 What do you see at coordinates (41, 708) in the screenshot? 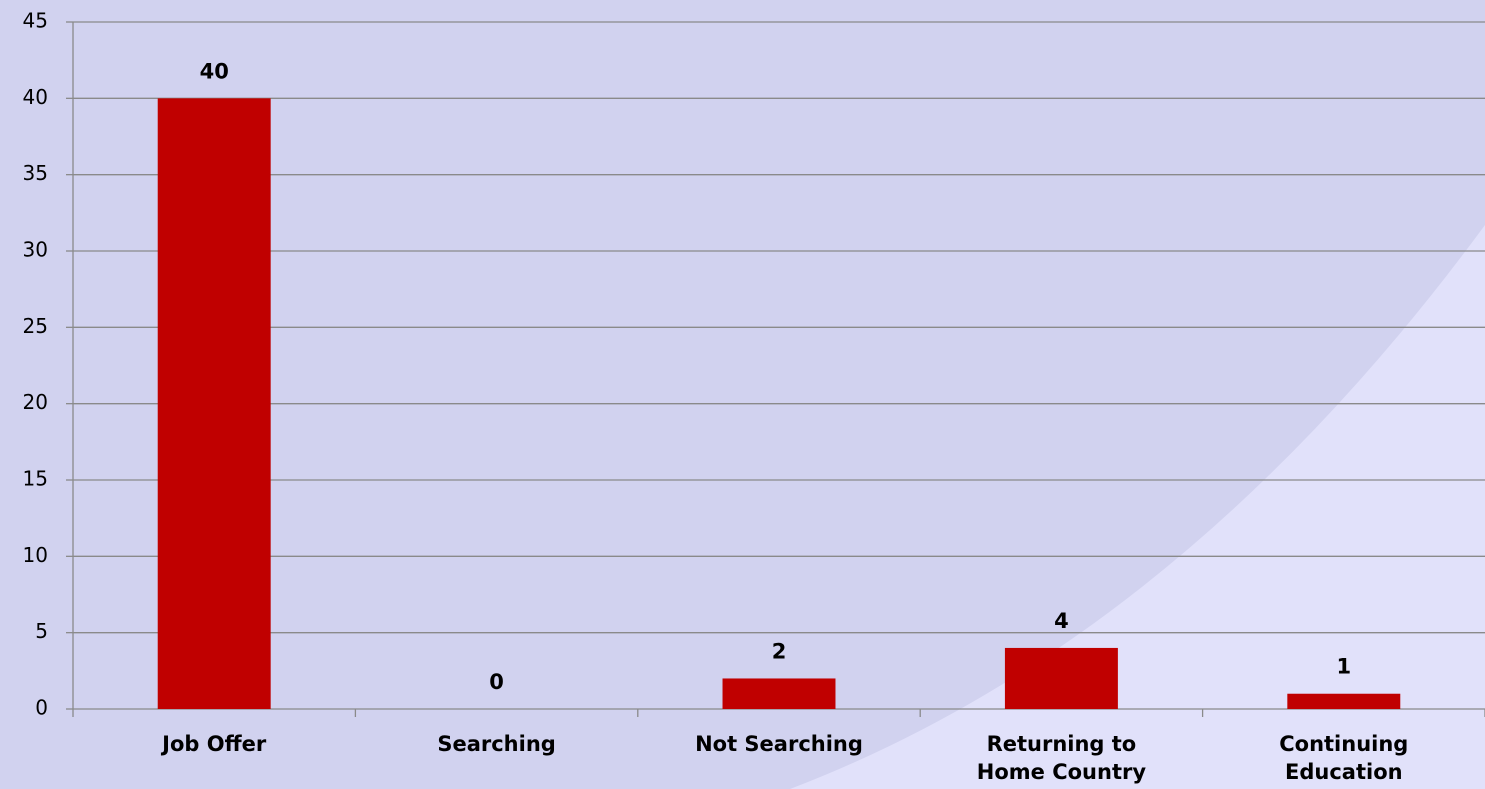
I see `y-tick-label: 0` at bounding box center [41, 708].